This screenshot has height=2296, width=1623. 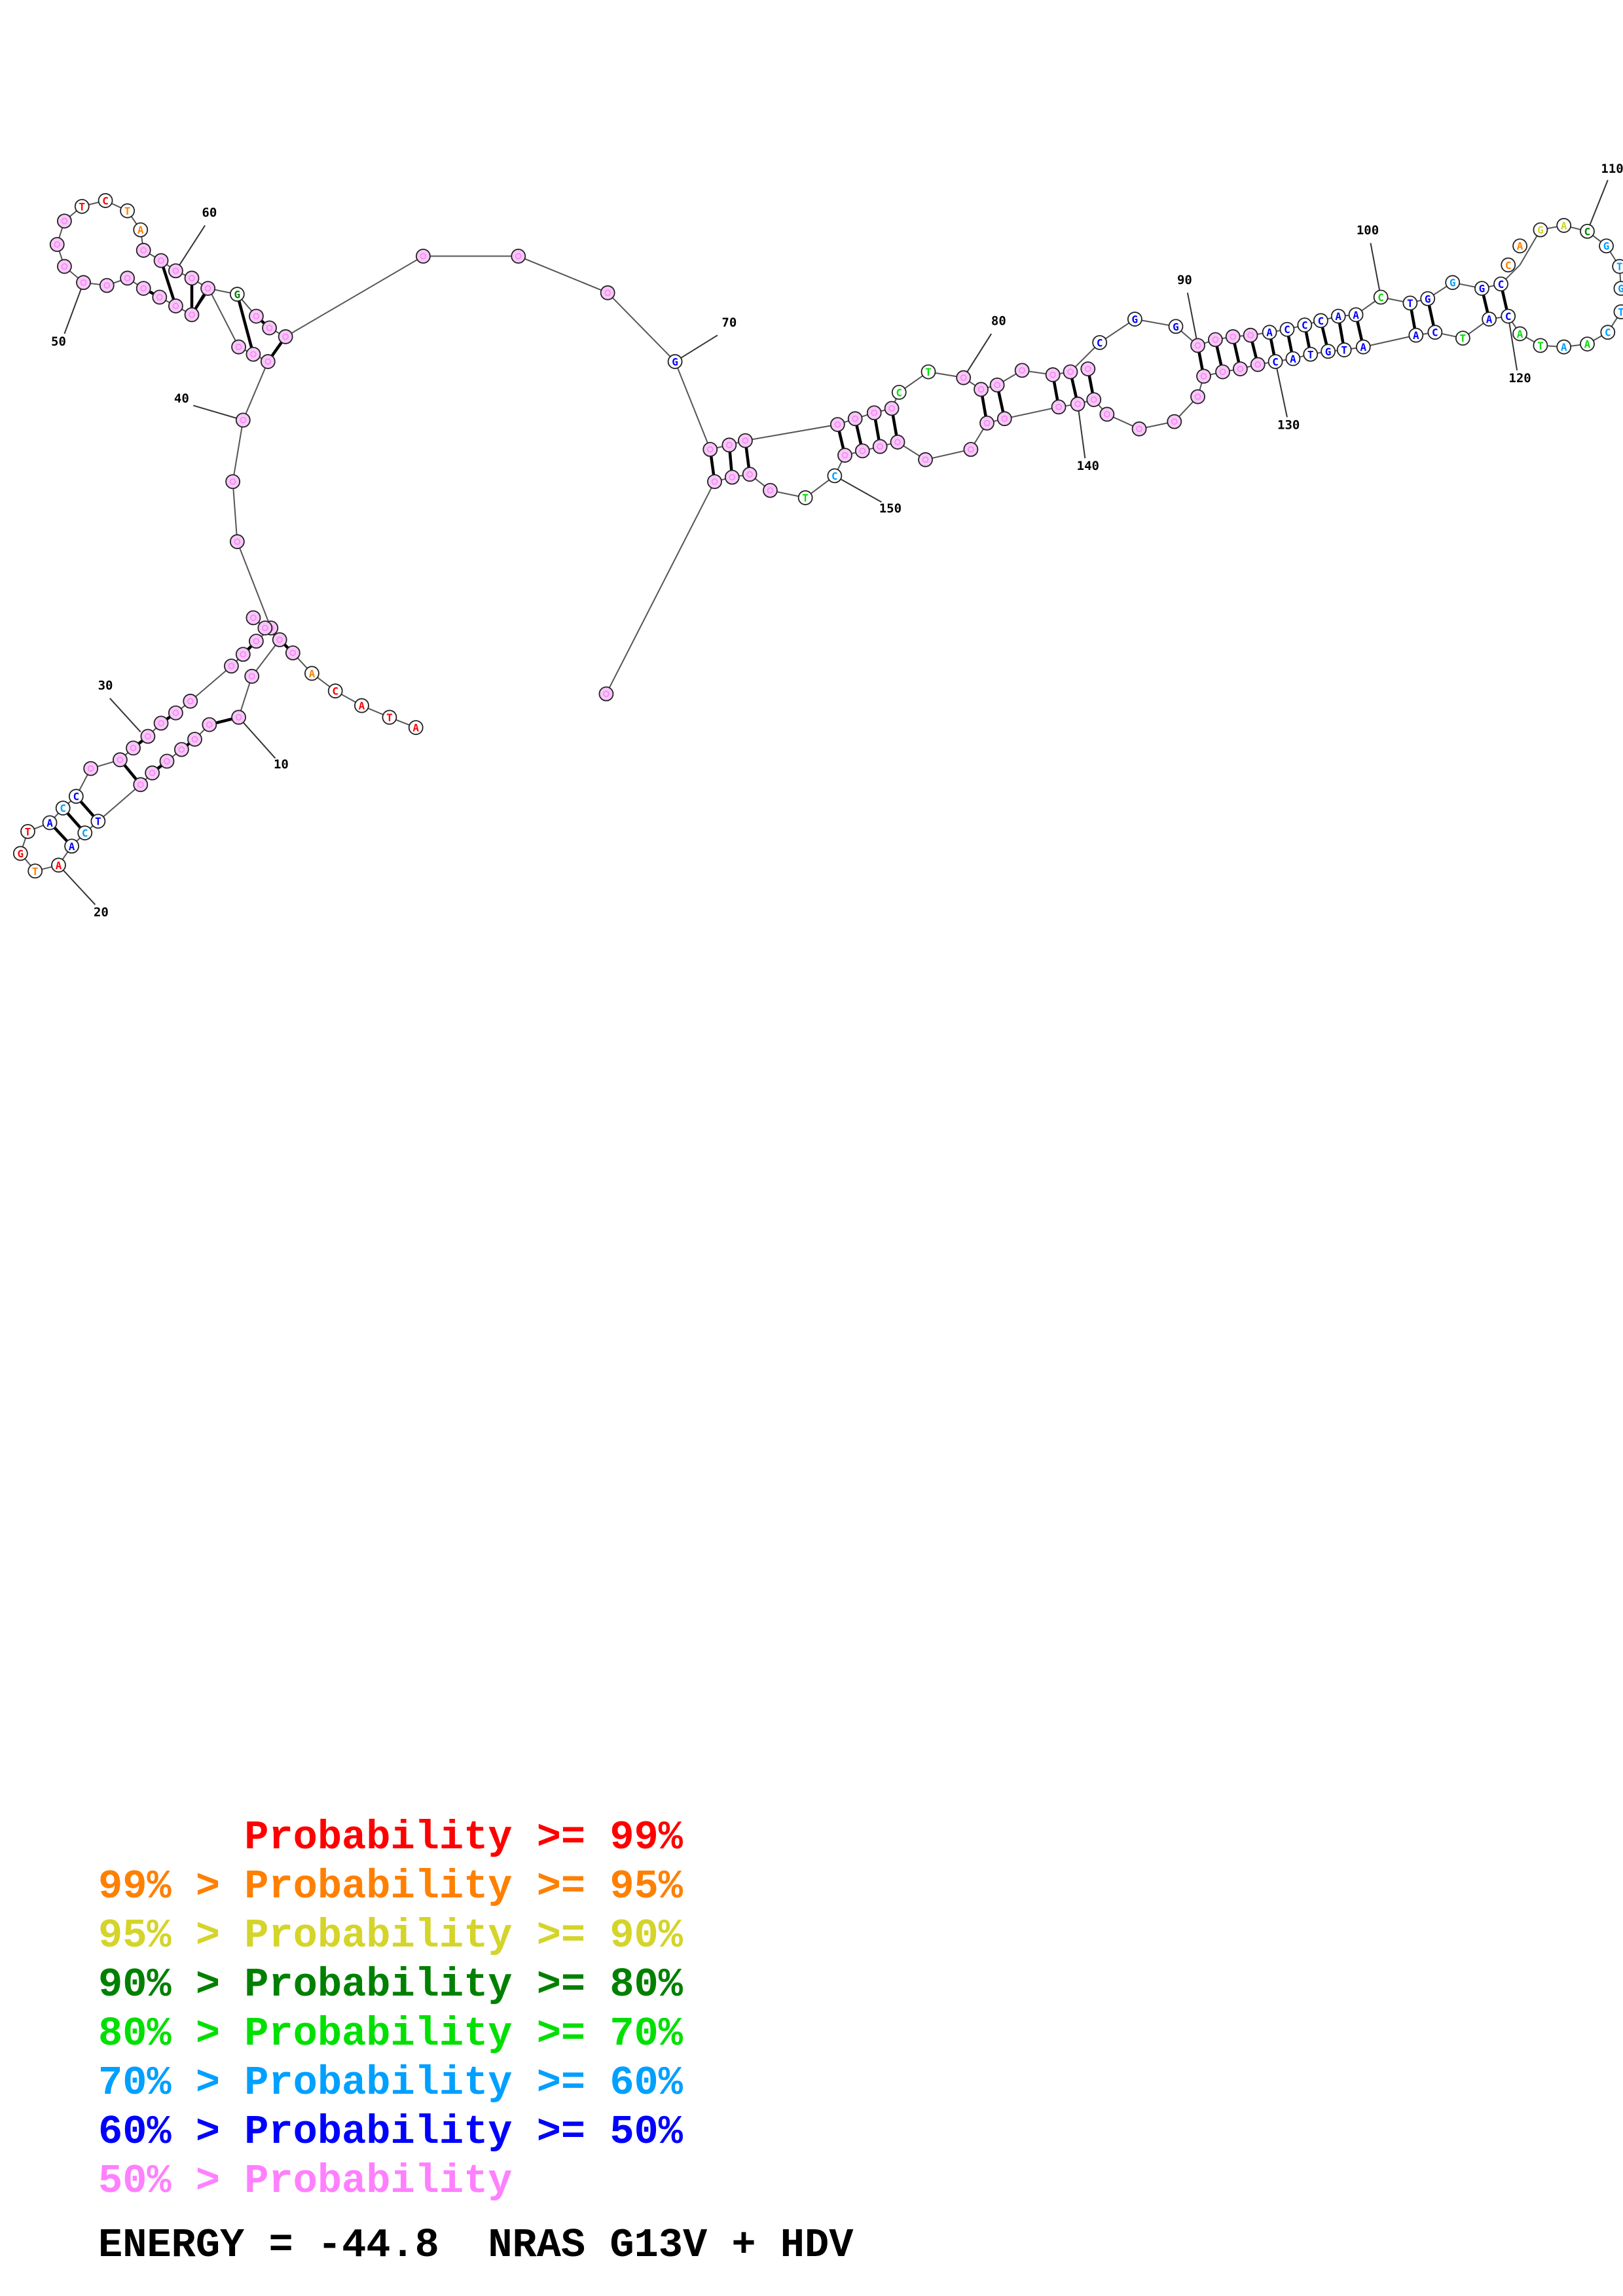 I want to click on position-label: 60, so click(x=209, y=213).